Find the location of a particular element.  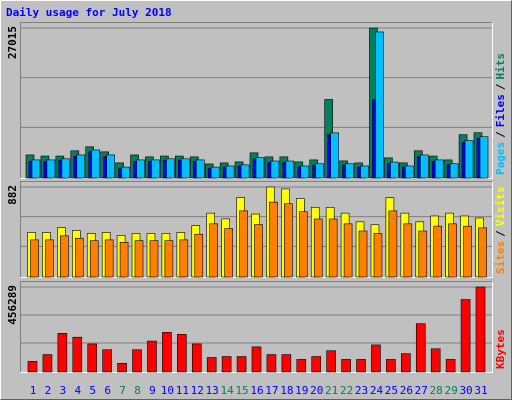

x-tick-label: 13 is located at coordinates (212, 390).